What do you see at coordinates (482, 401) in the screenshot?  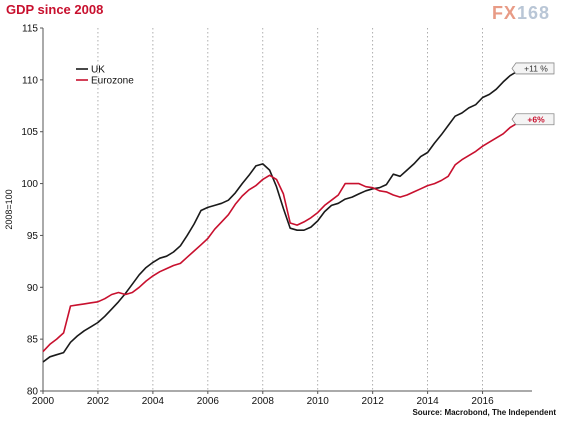 I see `x-tick-label-2016: 2016` at bounding box center [482, 401].